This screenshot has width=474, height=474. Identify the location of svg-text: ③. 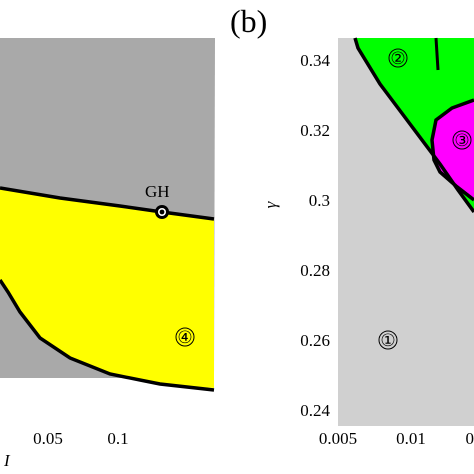
(461, 140).